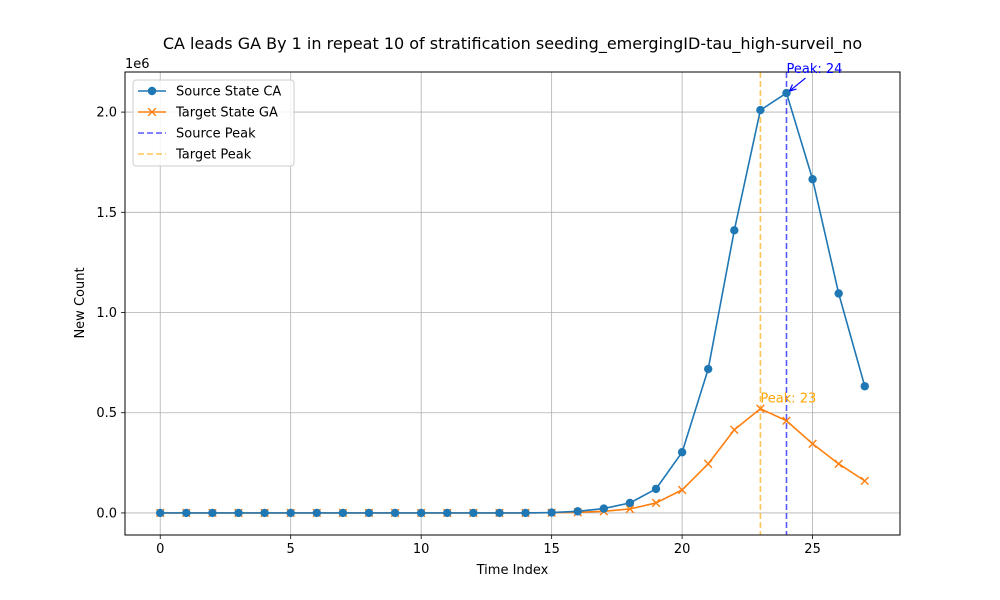 The image size is (1000, 600). I want to click on y-tick-label: 0.0, so click(106, 513).